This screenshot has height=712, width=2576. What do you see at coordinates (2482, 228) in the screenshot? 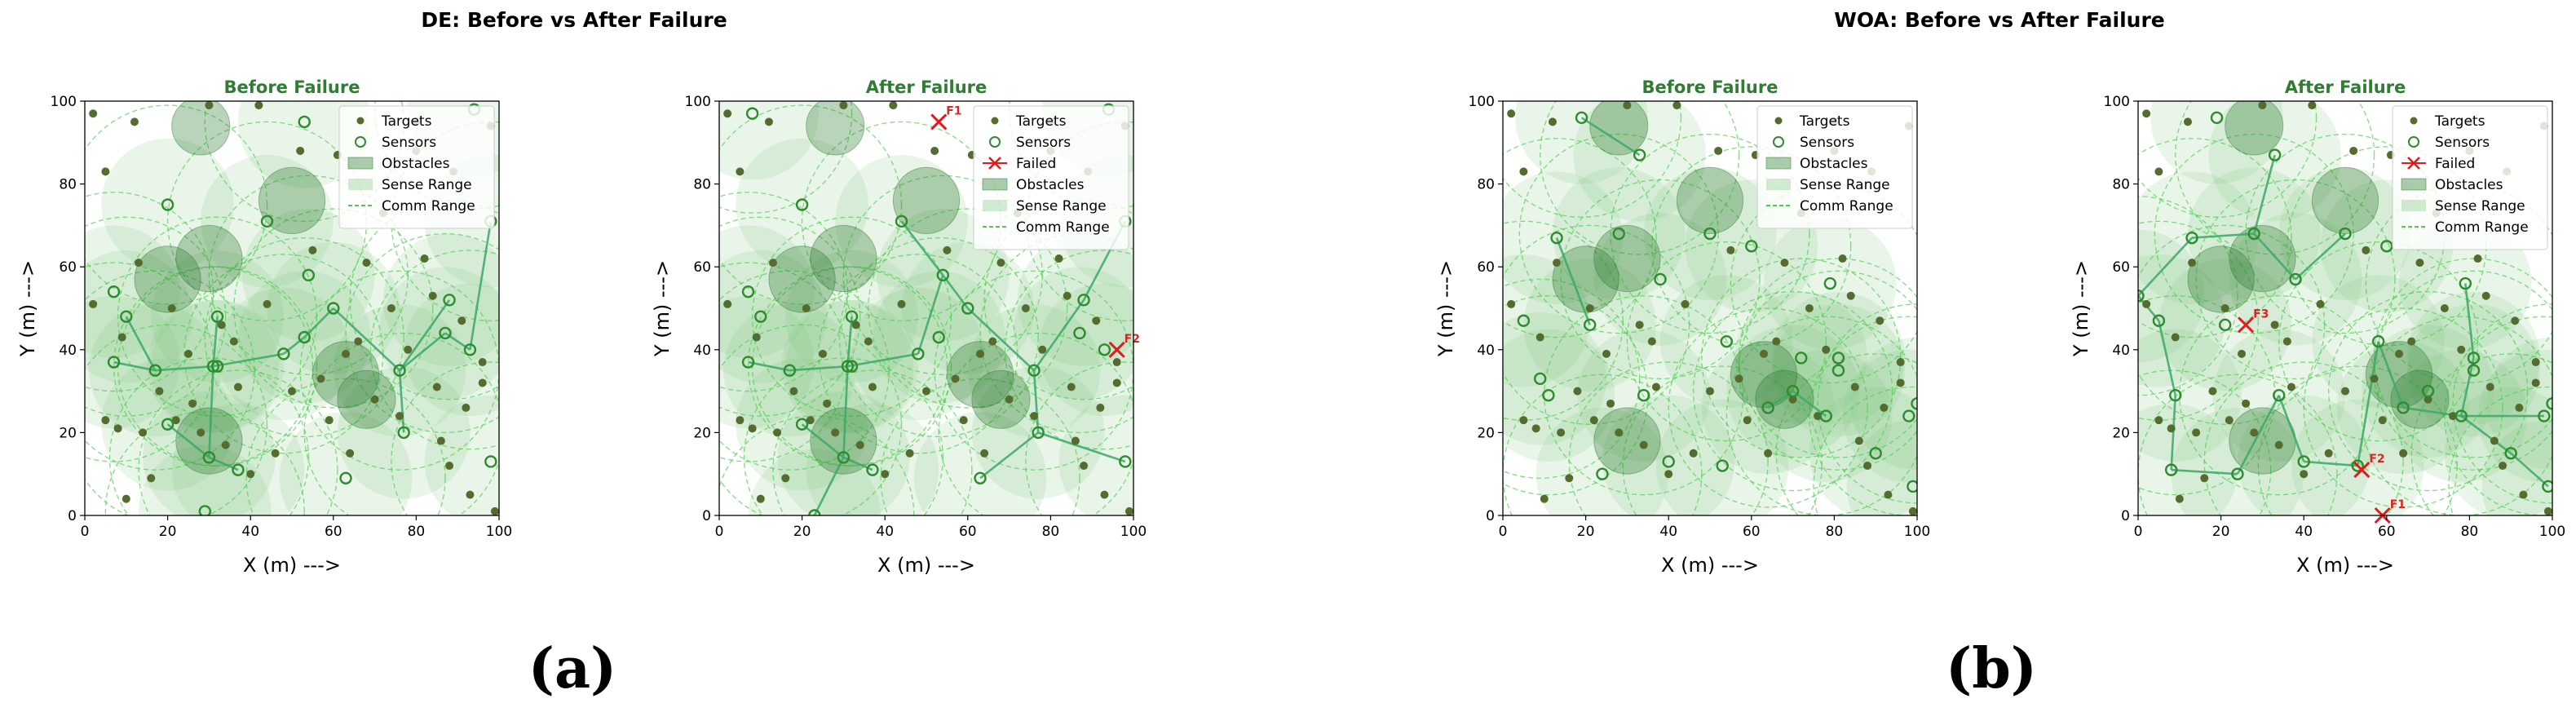
I see `legend-label: Comm Range` at bounding box center [2482, 228].